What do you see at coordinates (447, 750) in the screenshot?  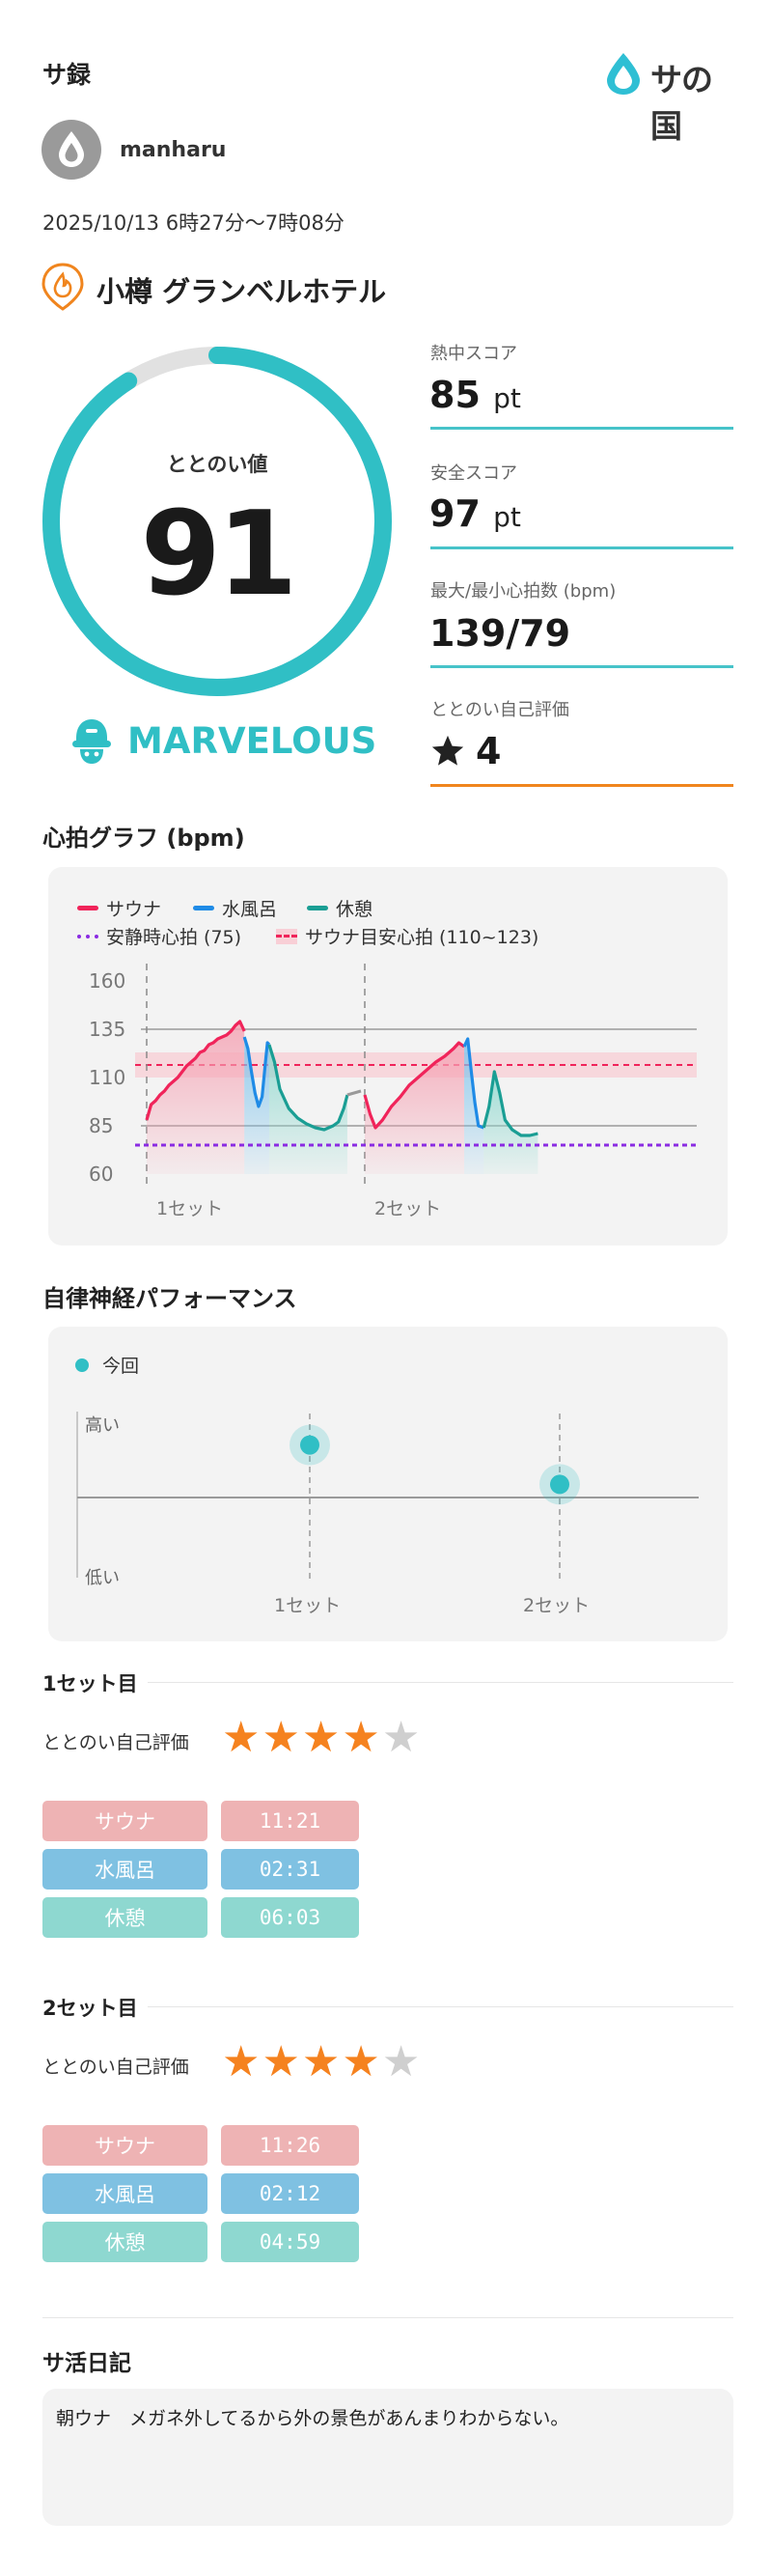 I see `star-icon` at bounding box center [447, 750].